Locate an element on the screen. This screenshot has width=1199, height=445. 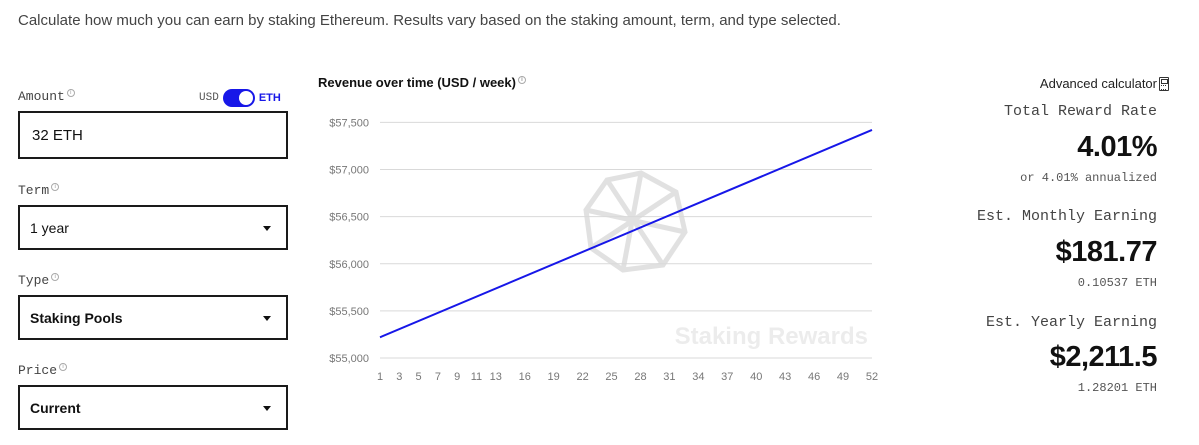
reward-rate-value: 4.01% is located at coordinates (1117, 147).